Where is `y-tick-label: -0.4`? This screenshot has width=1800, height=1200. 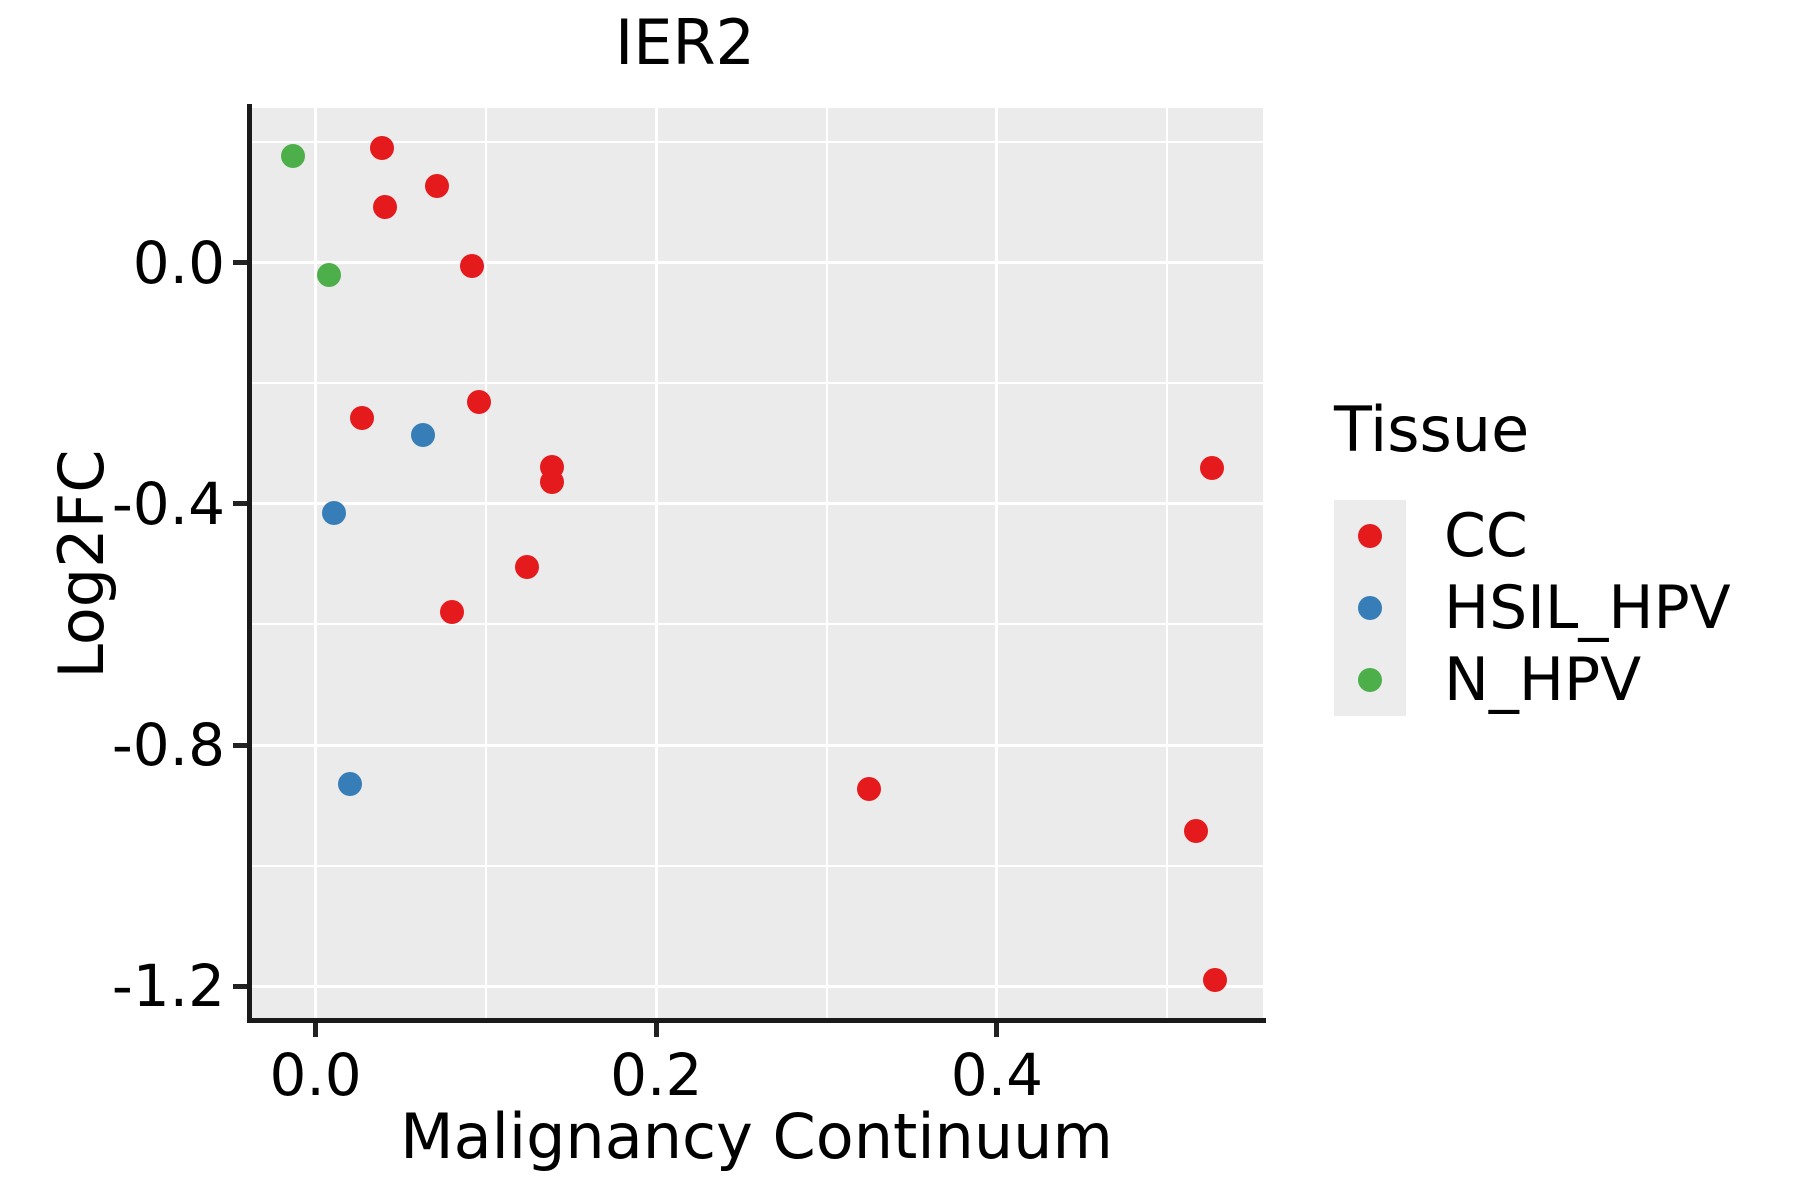 y-tick-label: -0.4 is located at coordinates (168, 503).